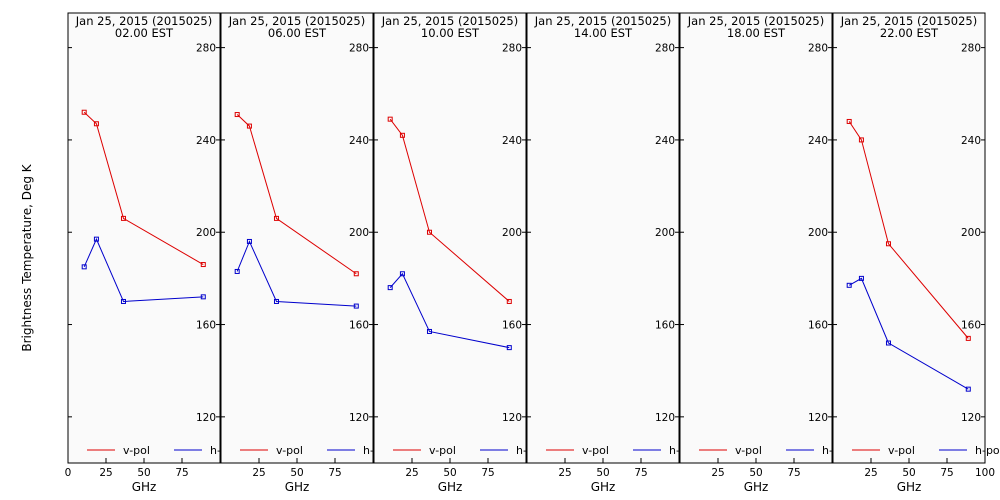 The image size is (1000, 500). Describe the element at coordinates (68, 473) in the screenshot. I see `x-tick-label: 0` at that location.